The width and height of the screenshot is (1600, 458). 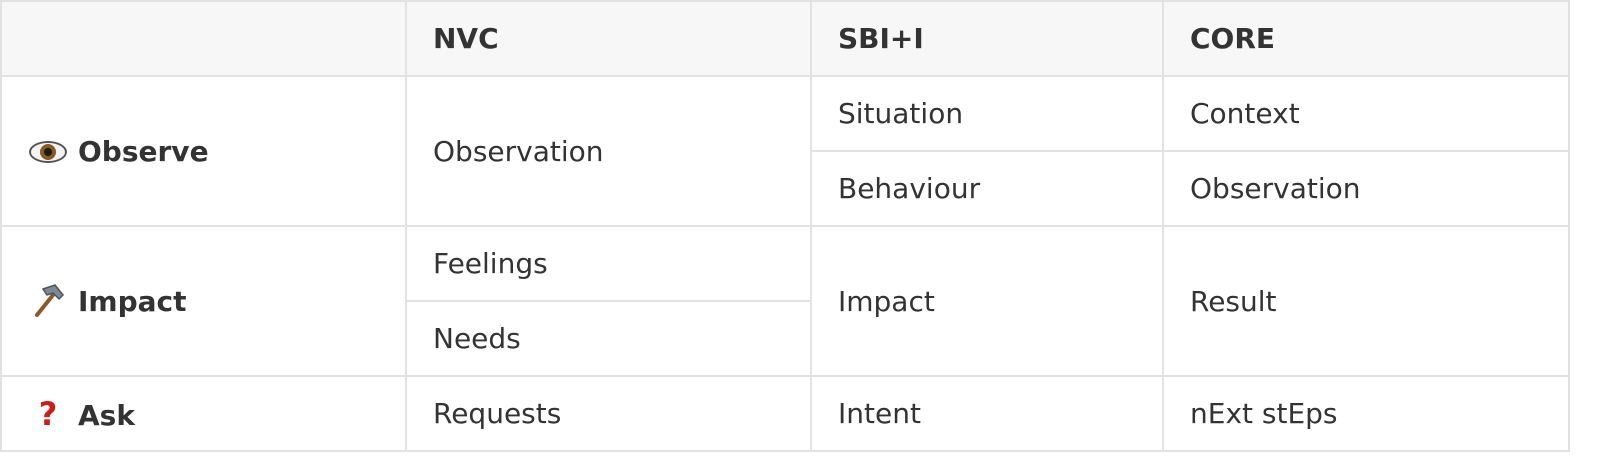 I want to click on cell-core-observation: Observation, so click(x=1366, y=188).